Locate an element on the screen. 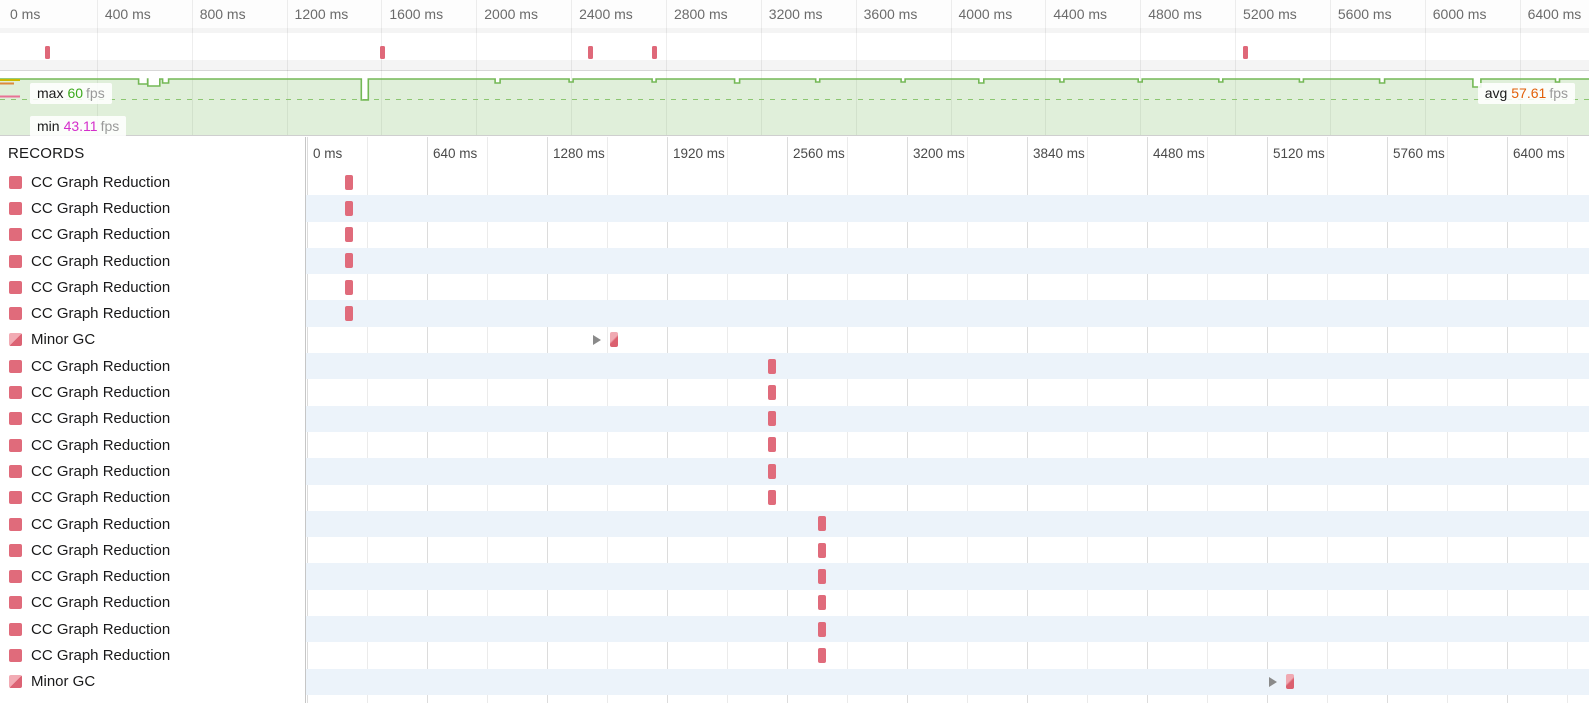  waterfall-tick-label: 6400 ms is located at coordinates (1539, 153).